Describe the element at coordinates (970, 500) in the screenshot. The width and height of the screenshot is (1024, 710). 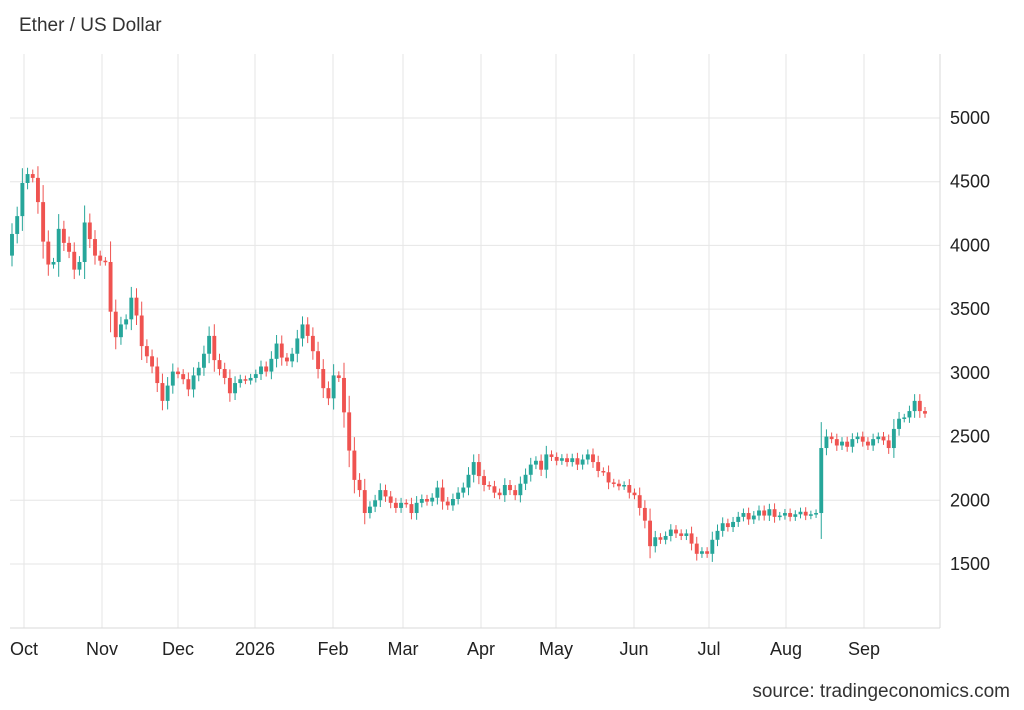
I see `y-tick-label: 2000` at that location.